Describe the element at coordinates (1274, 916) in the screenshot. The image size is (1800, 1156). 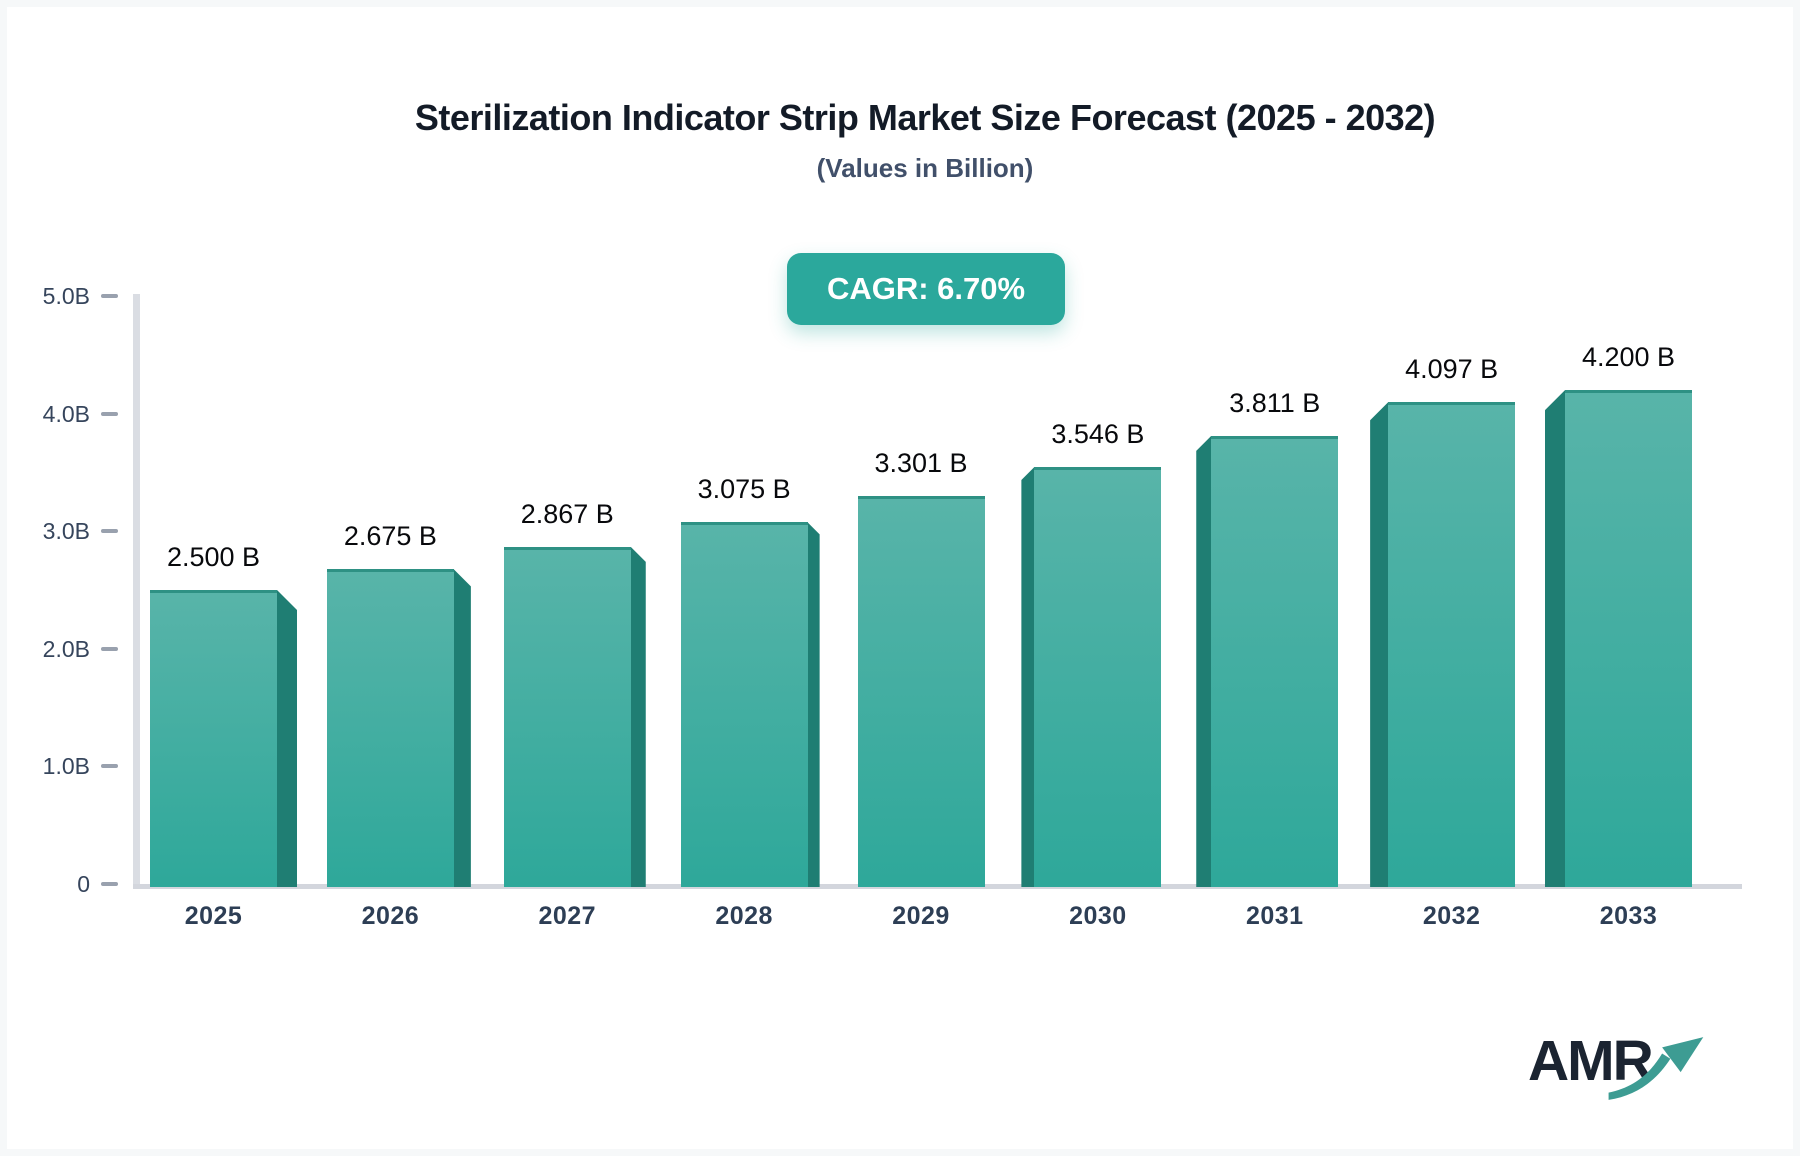
I see `x-axis-label: 2031` at that location.